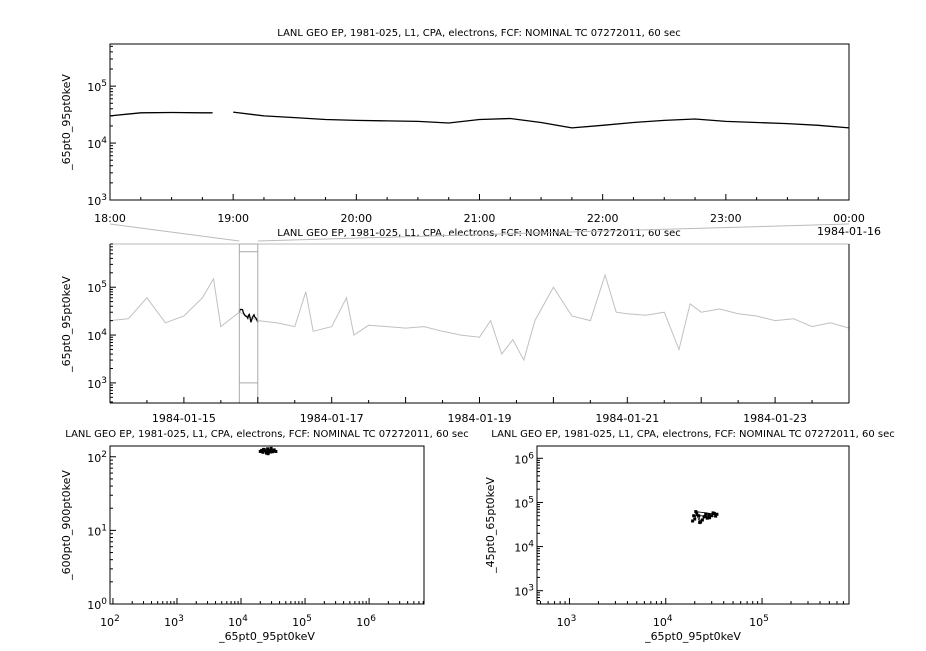  I want to click on scatter-left-y-axis-tick-label: 102, so click(97, 457).